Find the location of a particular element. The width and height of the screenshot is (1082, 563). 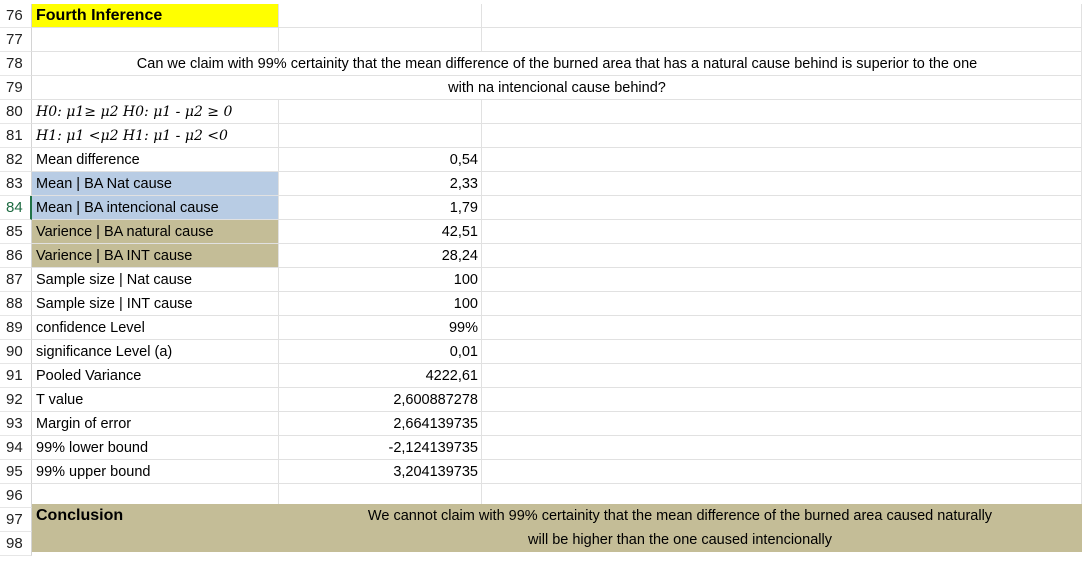

row-header: 95 is located at coordinates (16, 472).